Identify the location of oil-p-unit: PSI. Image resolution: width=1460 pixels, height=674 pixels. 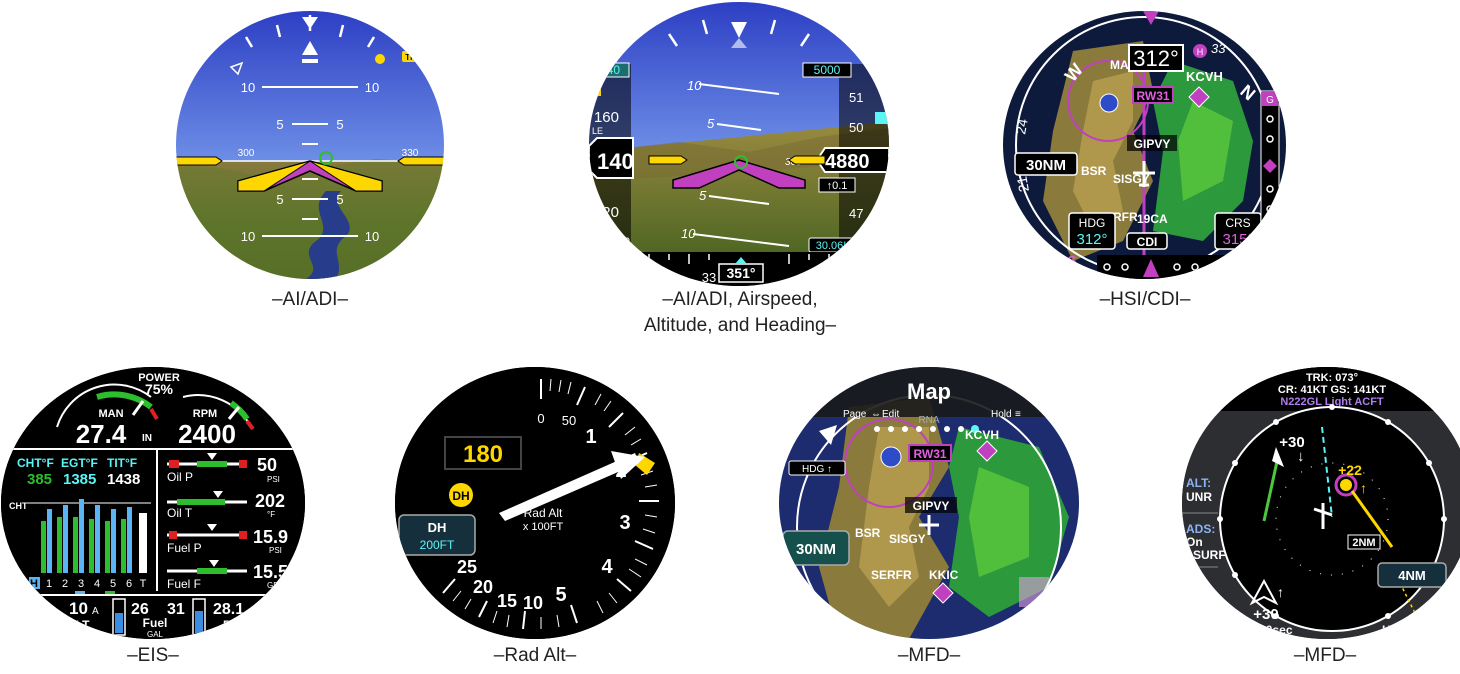
(273, 479).